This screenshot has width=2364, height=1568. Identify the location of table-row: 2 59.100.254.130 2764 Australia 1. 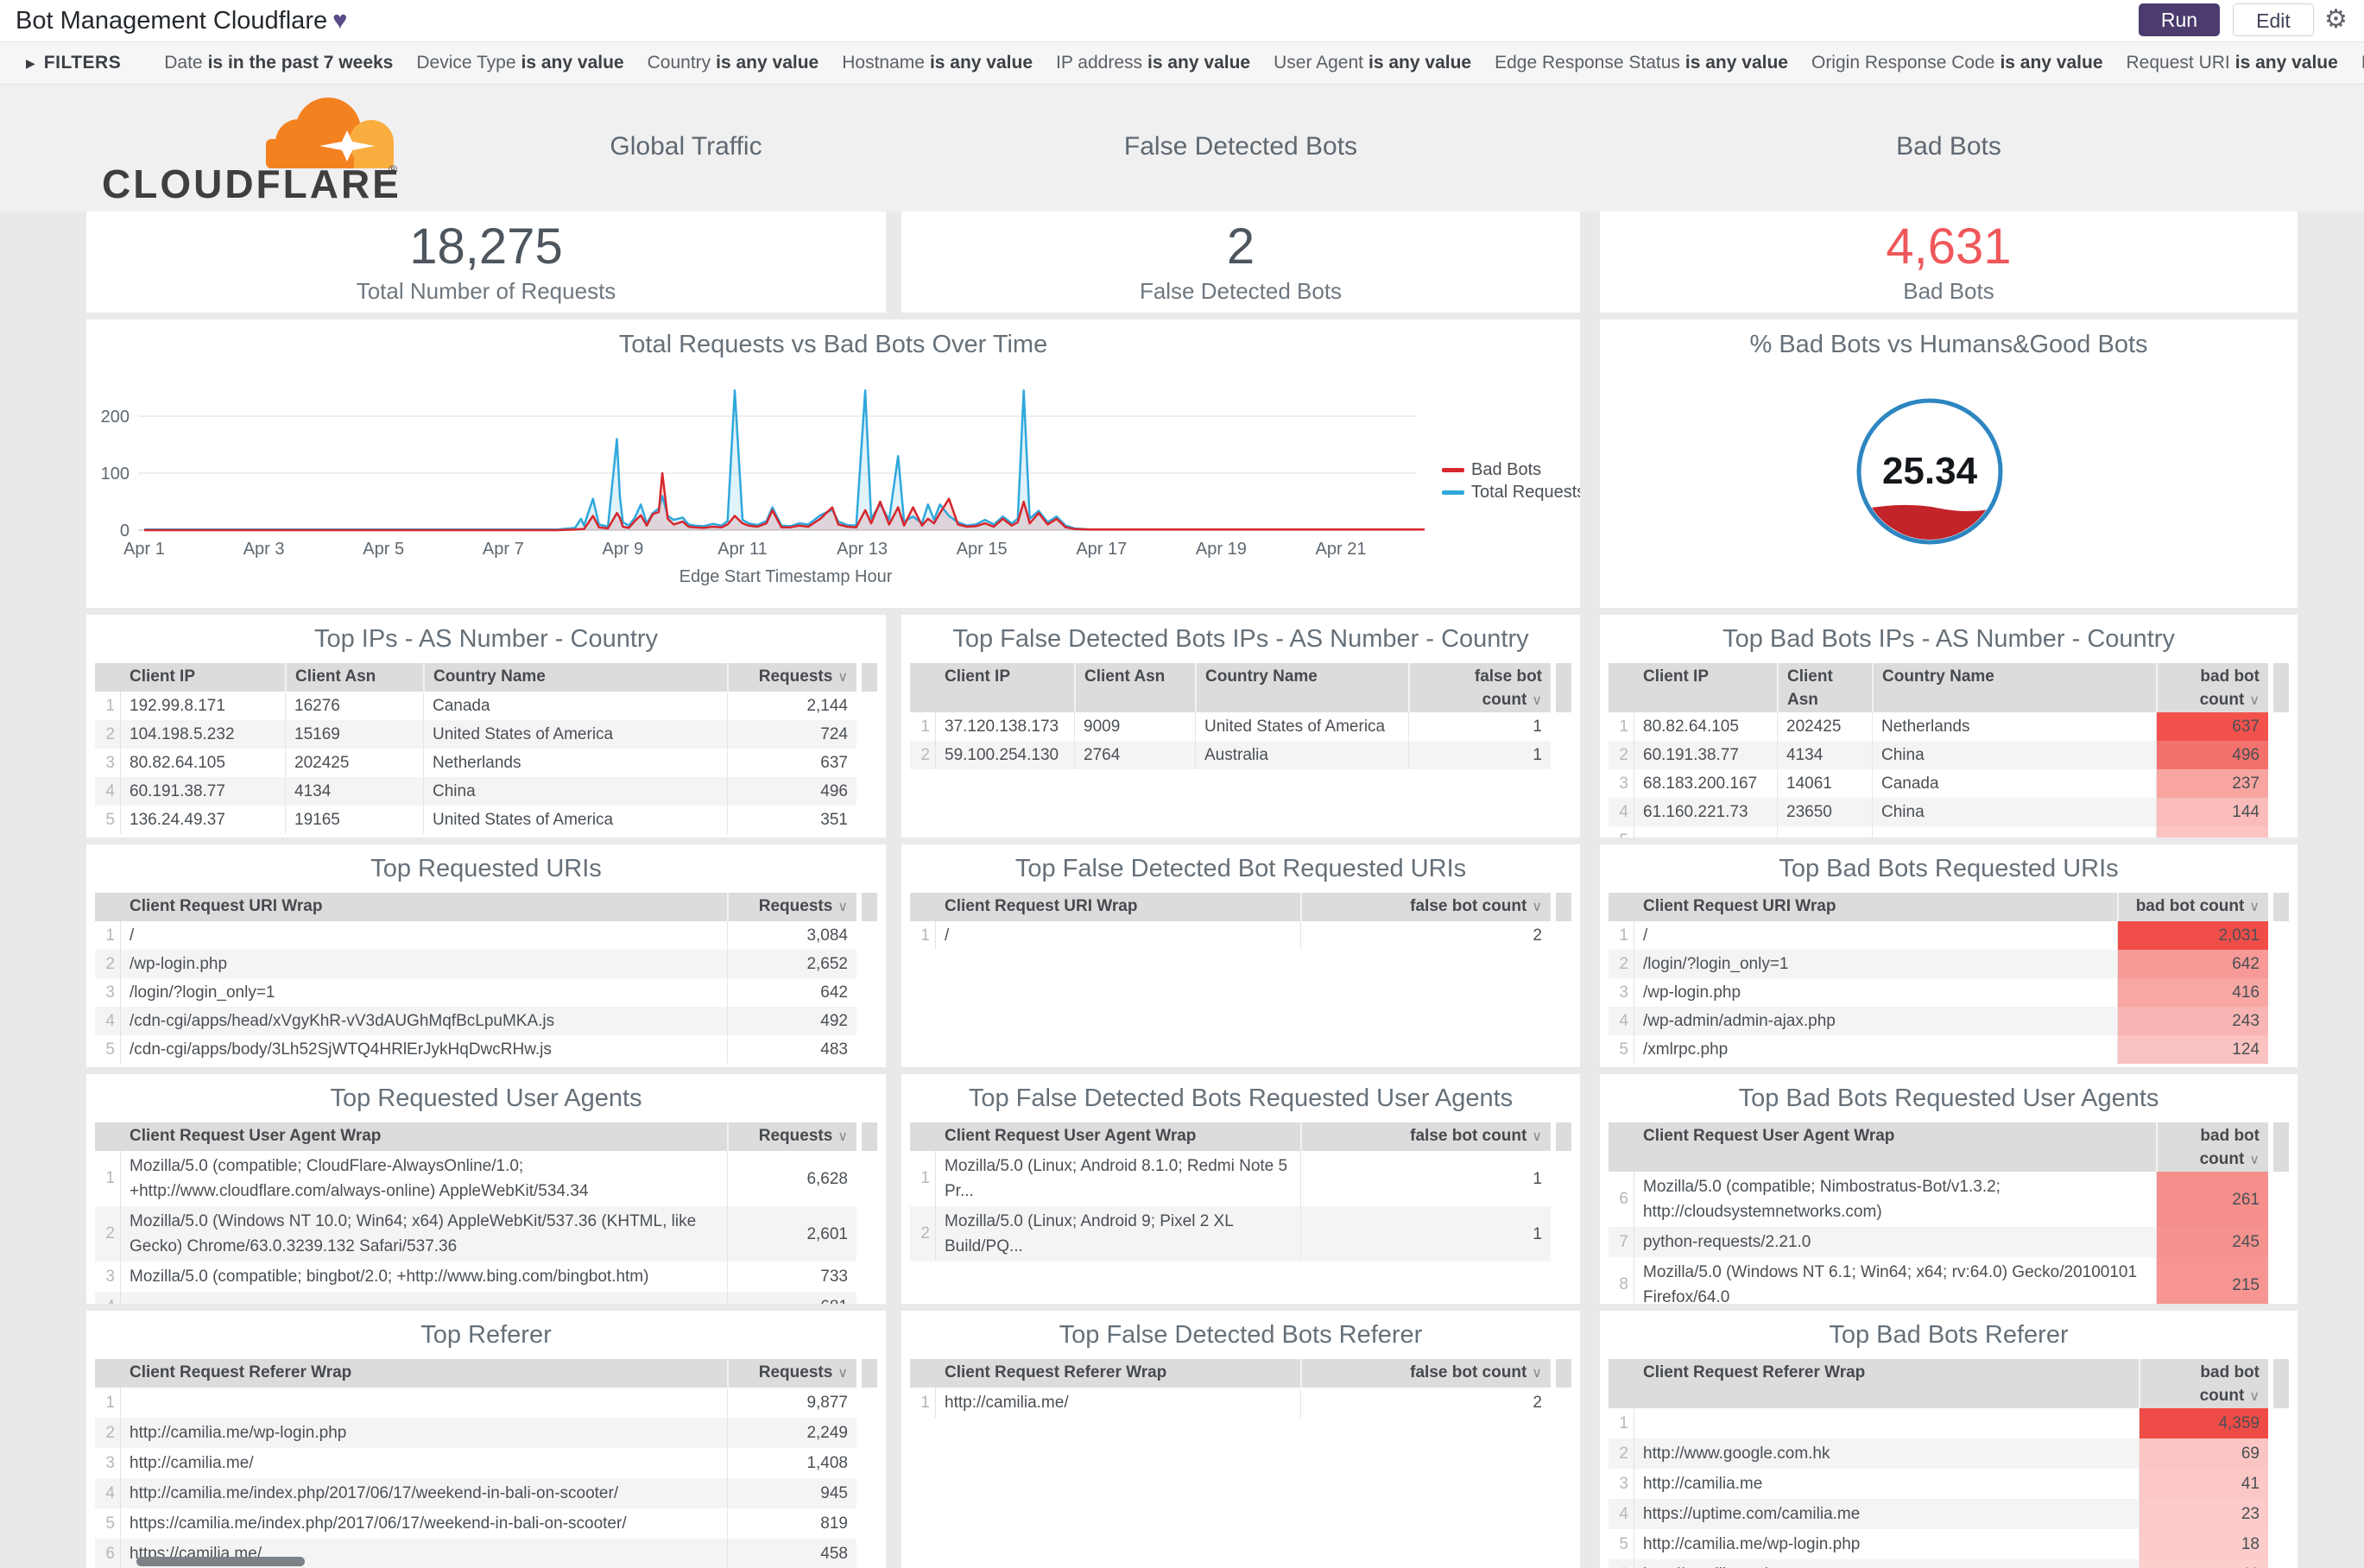
(1230, 755).